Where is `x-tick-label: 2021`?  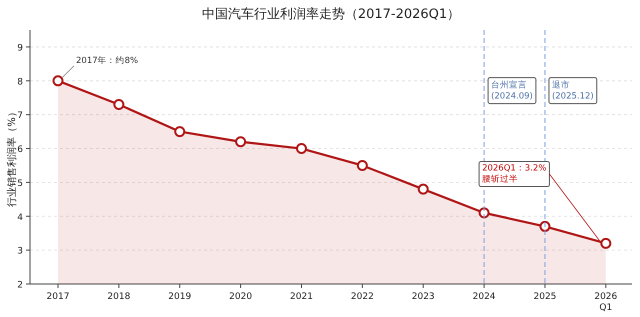
x-tick-label: 2021 is located at coordinates (301, 297).